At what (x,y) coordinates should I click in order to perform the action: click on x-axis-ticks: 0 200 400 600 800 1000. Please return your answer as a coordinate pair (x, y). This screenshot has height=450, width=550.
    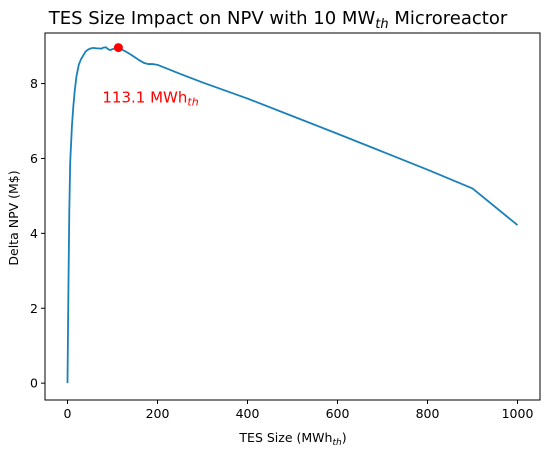
    Looking at the image, I should click on (299, 410).